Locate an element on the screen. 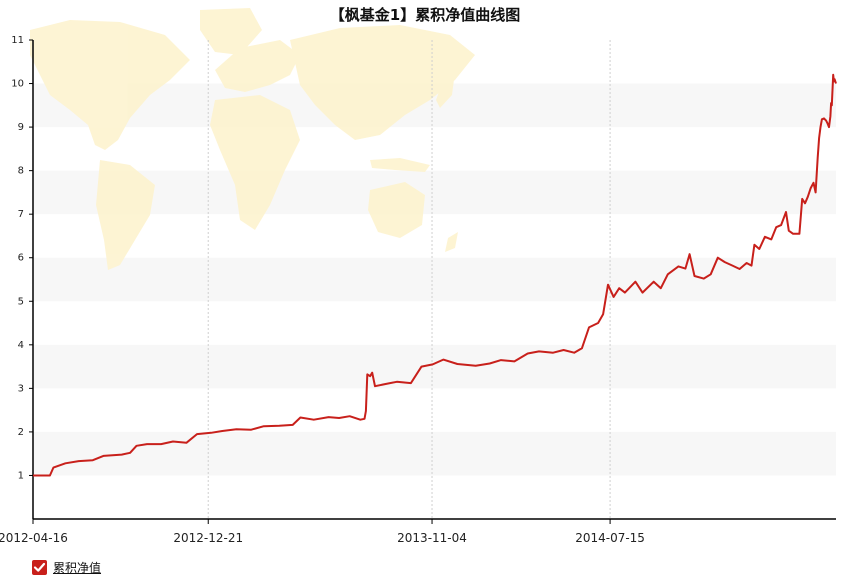 The image size is (850, 580). map-greenland is located at coordinates (231, 31).